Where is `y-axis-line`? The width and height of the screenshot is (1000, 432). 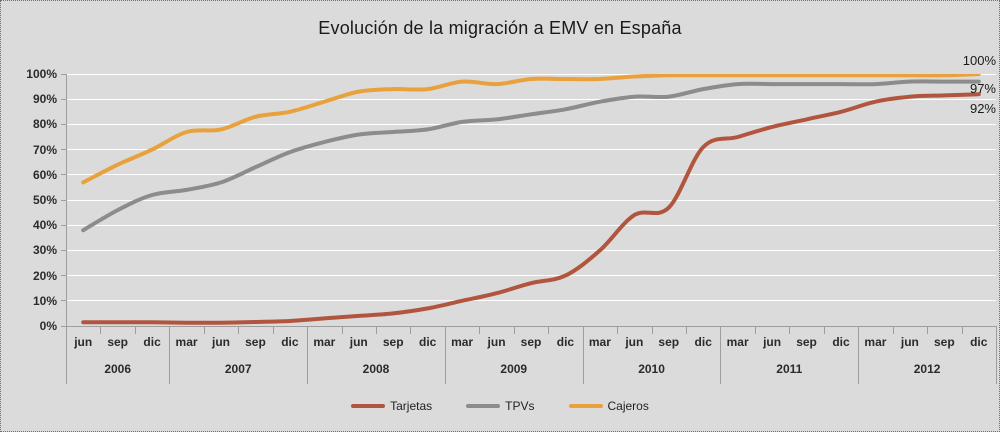
y-axis-line is located at coordinates (66, 200).